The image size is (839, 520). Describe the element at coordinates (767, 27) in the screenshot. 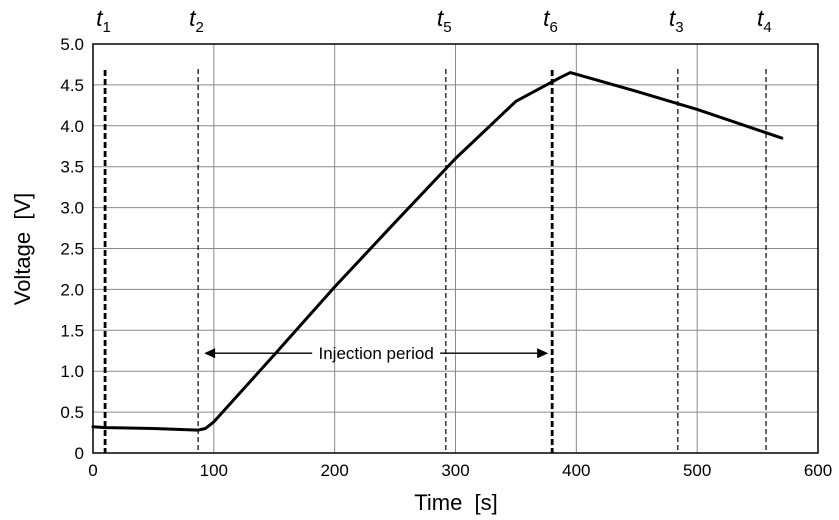

I see `marker-subscript: 4` at that location.